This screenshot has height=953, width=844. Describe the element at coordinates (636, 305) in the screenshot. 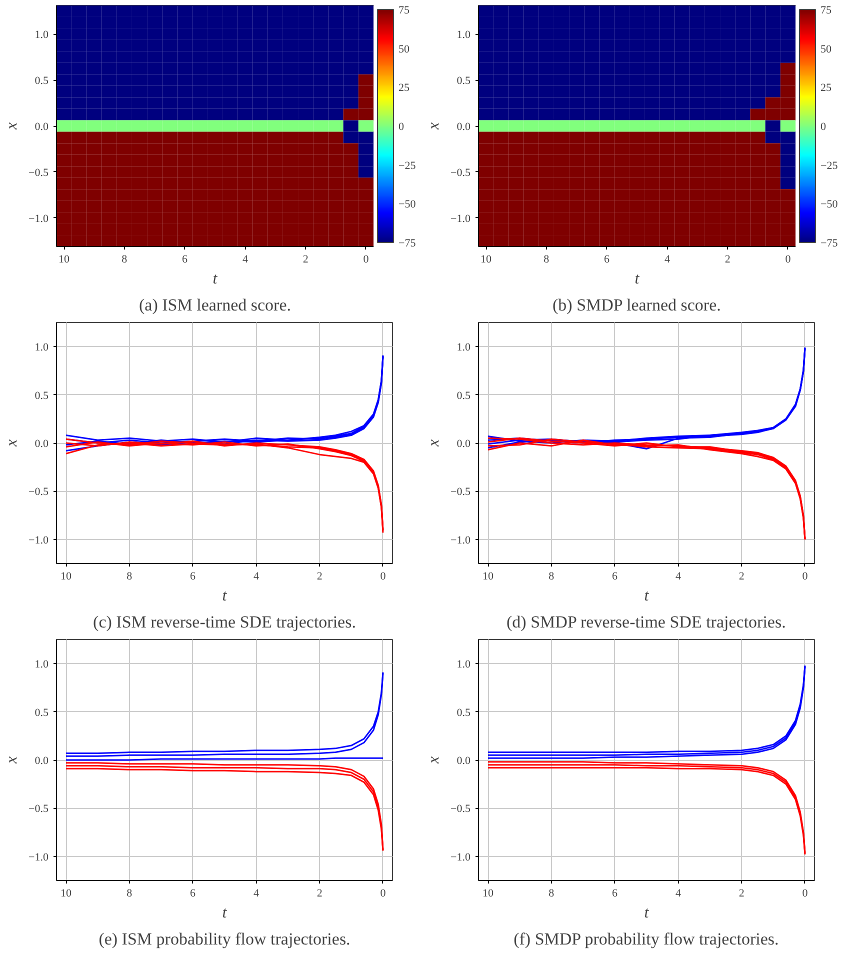

I see `text: (b) SMDP learned score.` at that location.